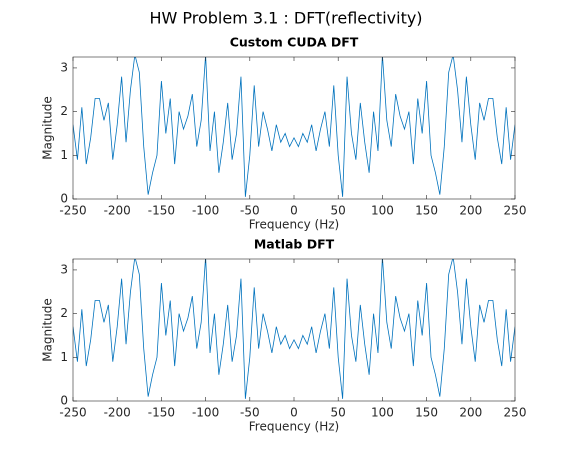 This screenshot has width=570, height=450. I want to click on figure-title: HW Problem 3.1 : DFT(reflectivity), so click(285, 18).